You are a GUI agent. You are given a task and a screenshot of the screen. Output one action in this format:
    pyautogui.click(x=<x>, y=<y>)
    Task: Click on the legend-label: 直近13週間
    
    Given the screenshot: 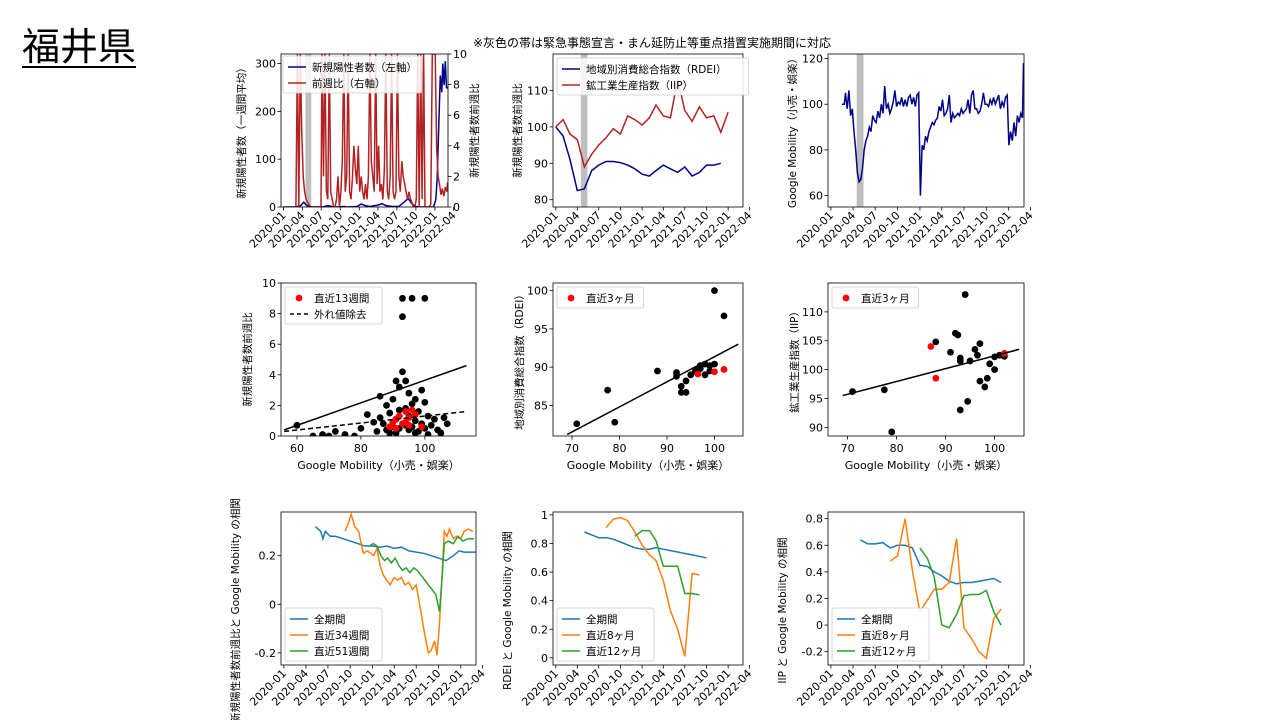 What is the action you would take?
    pyautogui.click(x=341, y=298)
    